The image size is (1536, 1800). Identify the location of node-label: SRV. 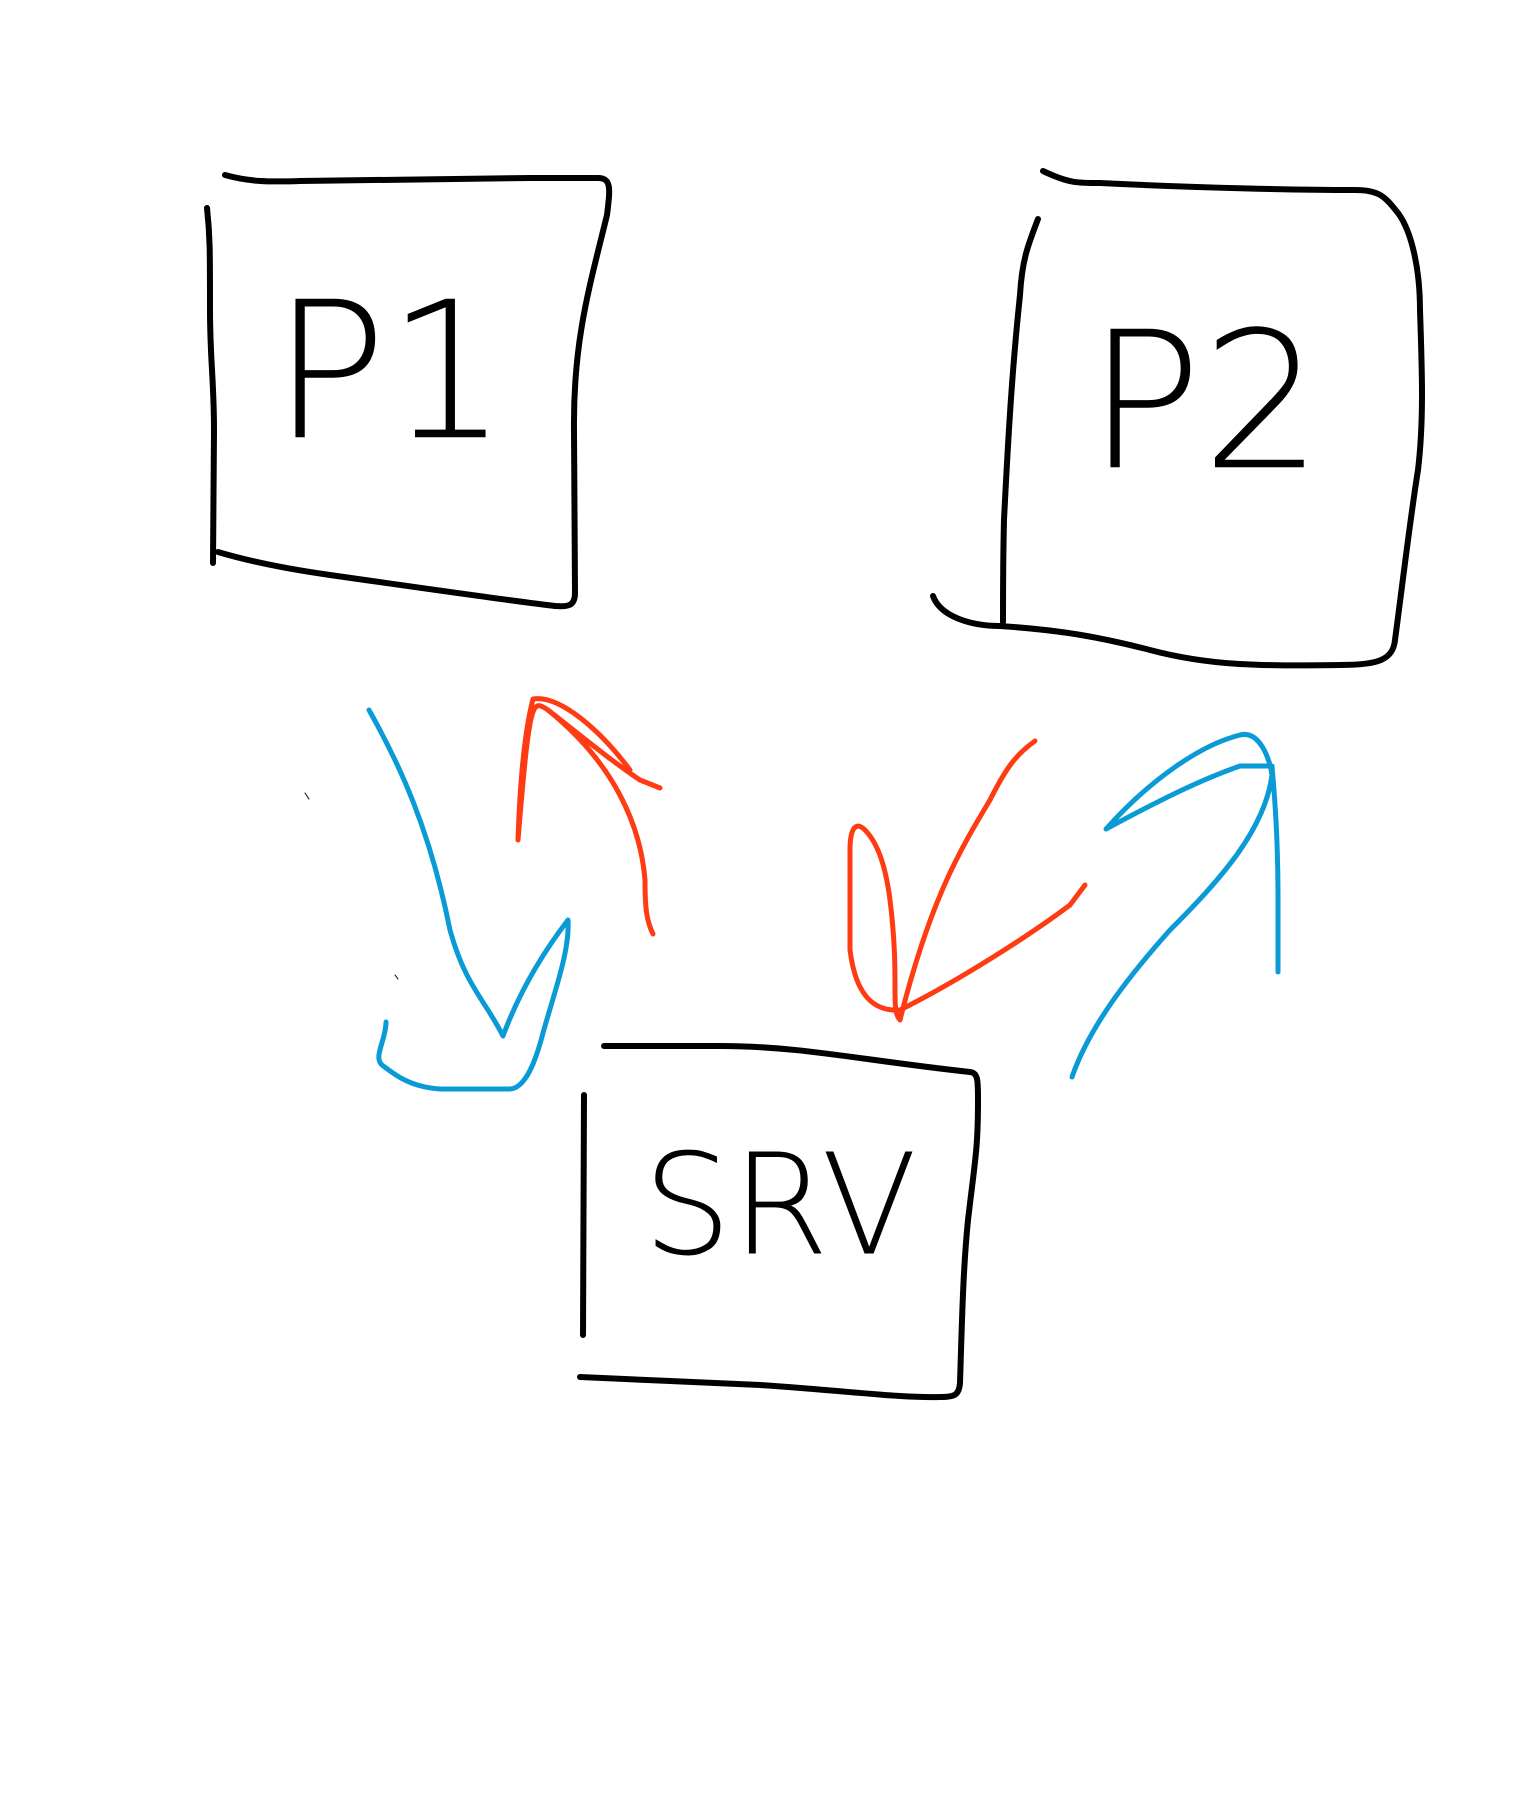
(780, 1206).